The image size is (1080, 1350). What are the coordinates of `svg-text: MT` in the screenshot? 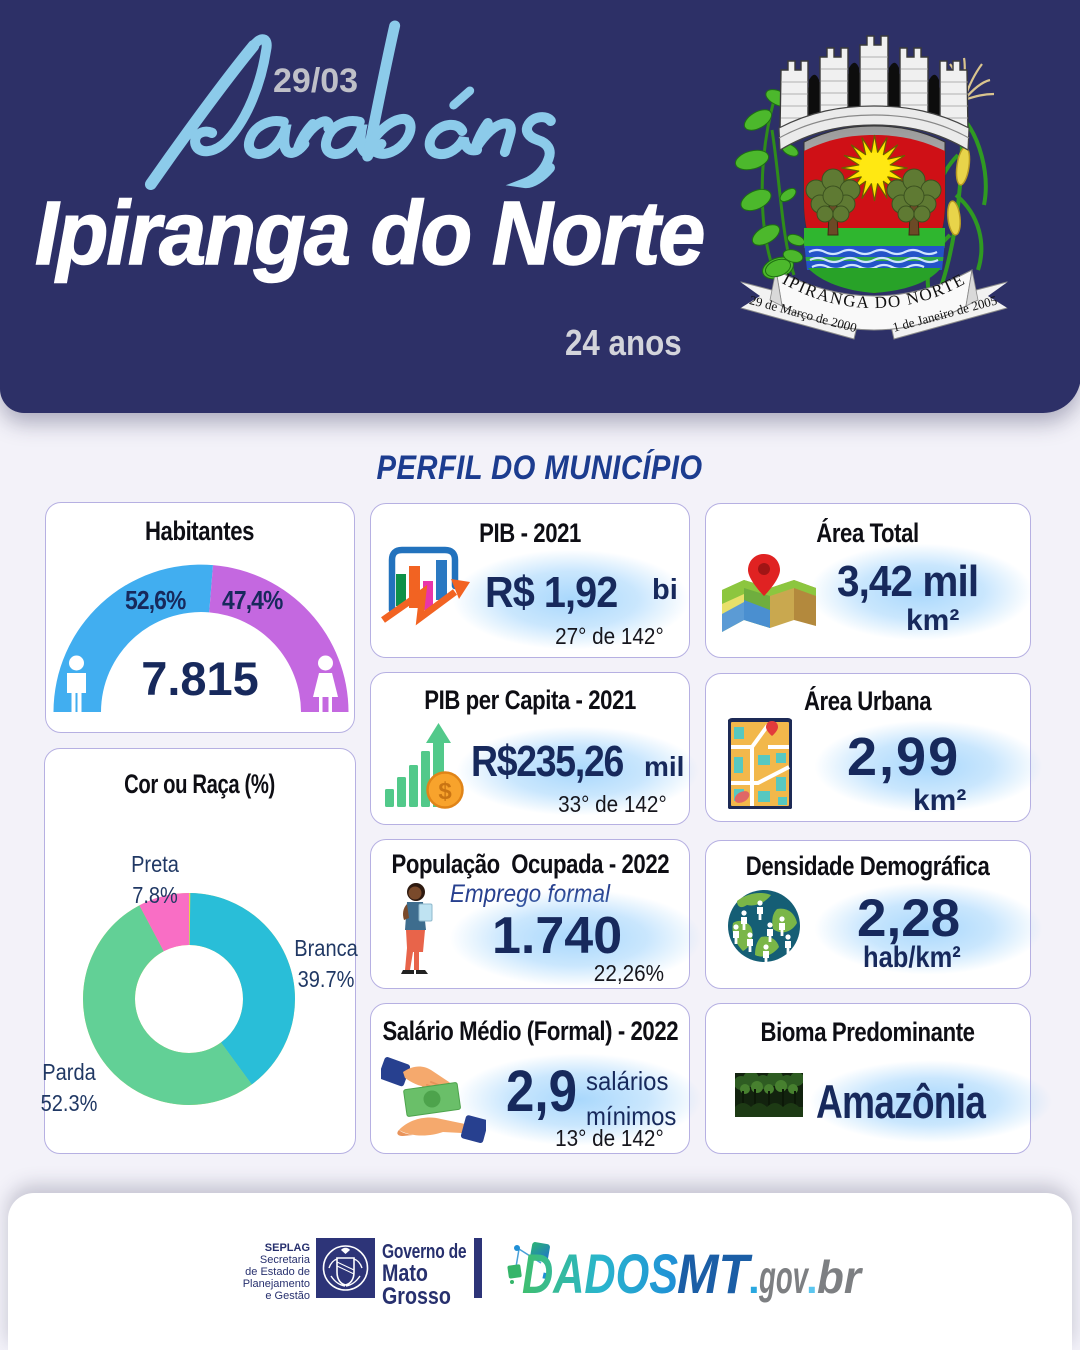 It's located at (715, 1273).